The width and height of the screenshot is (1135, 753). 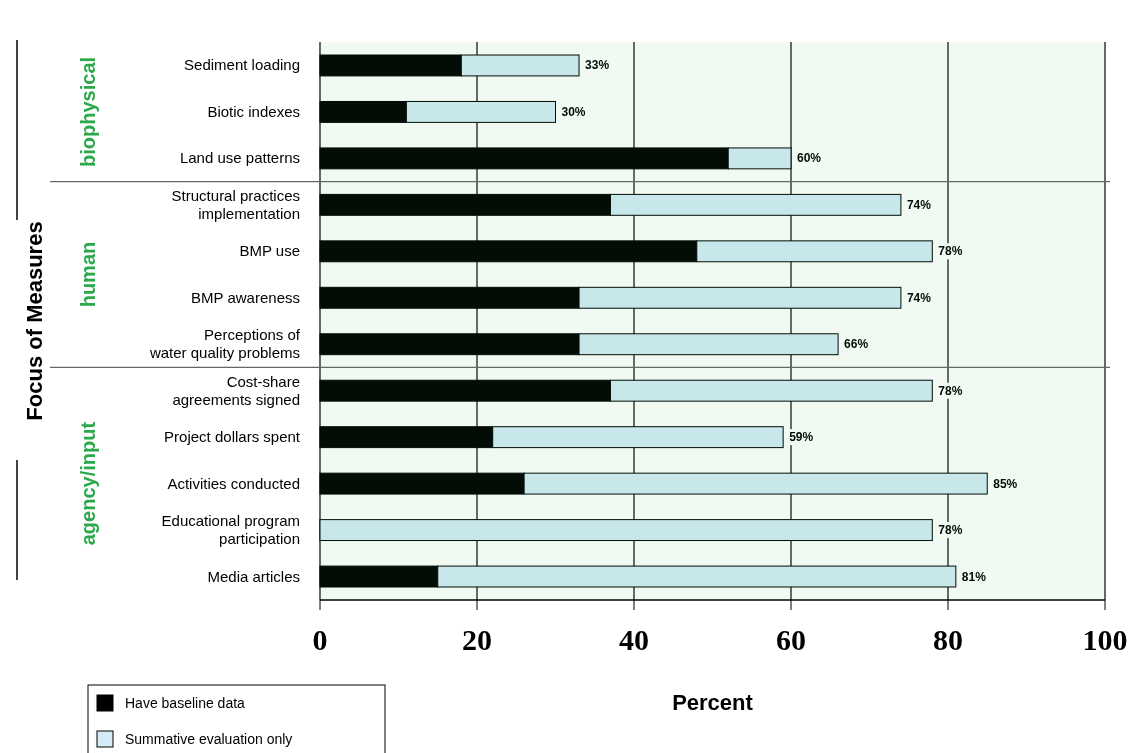 What do you see at coordinates (88, 274) in the screenshot?
I see `band-label: human` at bounding box center [88, 274].